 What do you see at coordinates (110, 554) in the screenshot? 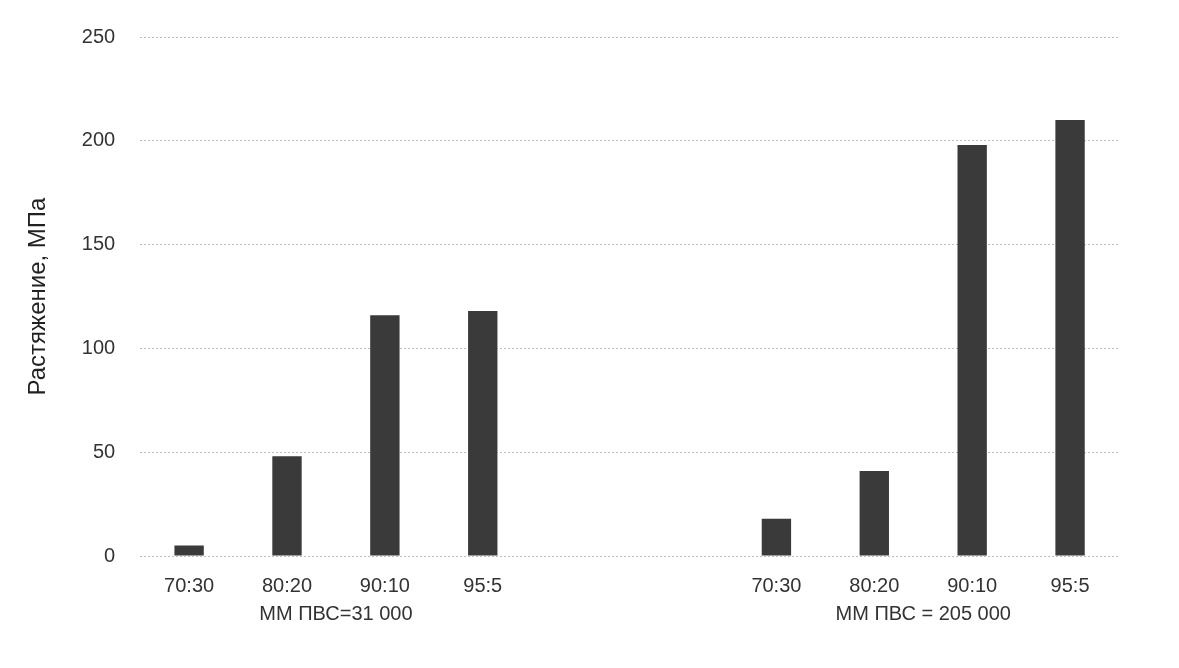
I see `y-tick-label: 0` at bounding box center [110, 554].